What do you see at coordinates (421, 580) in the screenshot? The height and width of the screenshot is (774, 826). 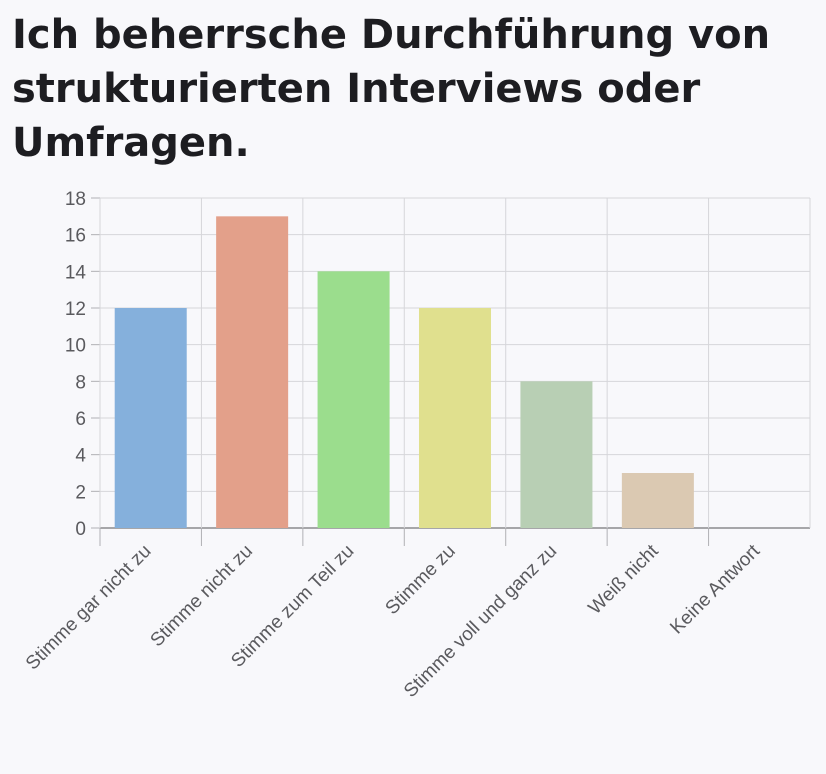 I see `category-label: Stimme zu` at bounding box center [421, 580].